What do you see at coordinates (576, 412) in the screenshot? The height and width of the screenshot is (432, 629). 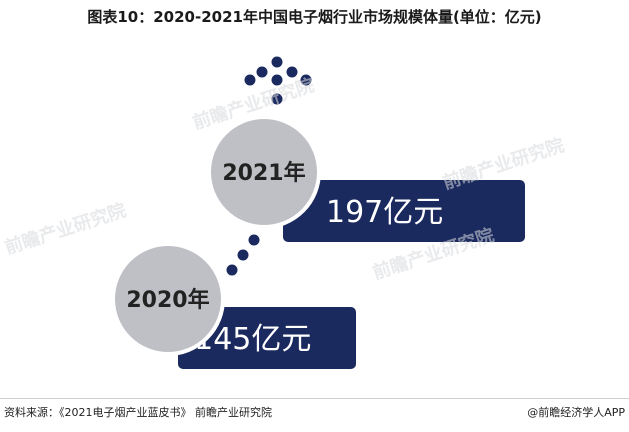 I see `brand-credit: @前瞻经济学人APP` at bounding box center [576, 412].